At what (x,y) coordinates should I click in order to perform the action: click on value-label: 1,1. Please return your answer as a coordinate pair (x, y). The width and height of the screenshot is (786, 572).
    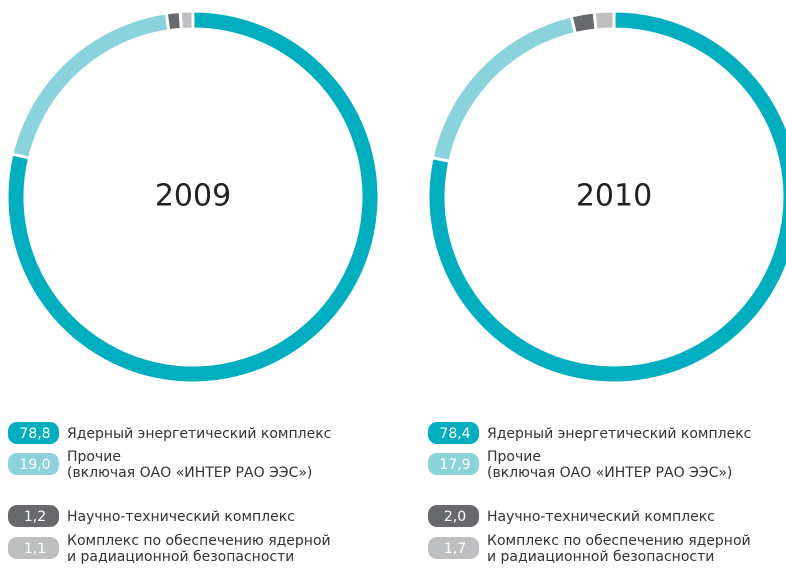
    Looking at the image, I should click on (35, 549).